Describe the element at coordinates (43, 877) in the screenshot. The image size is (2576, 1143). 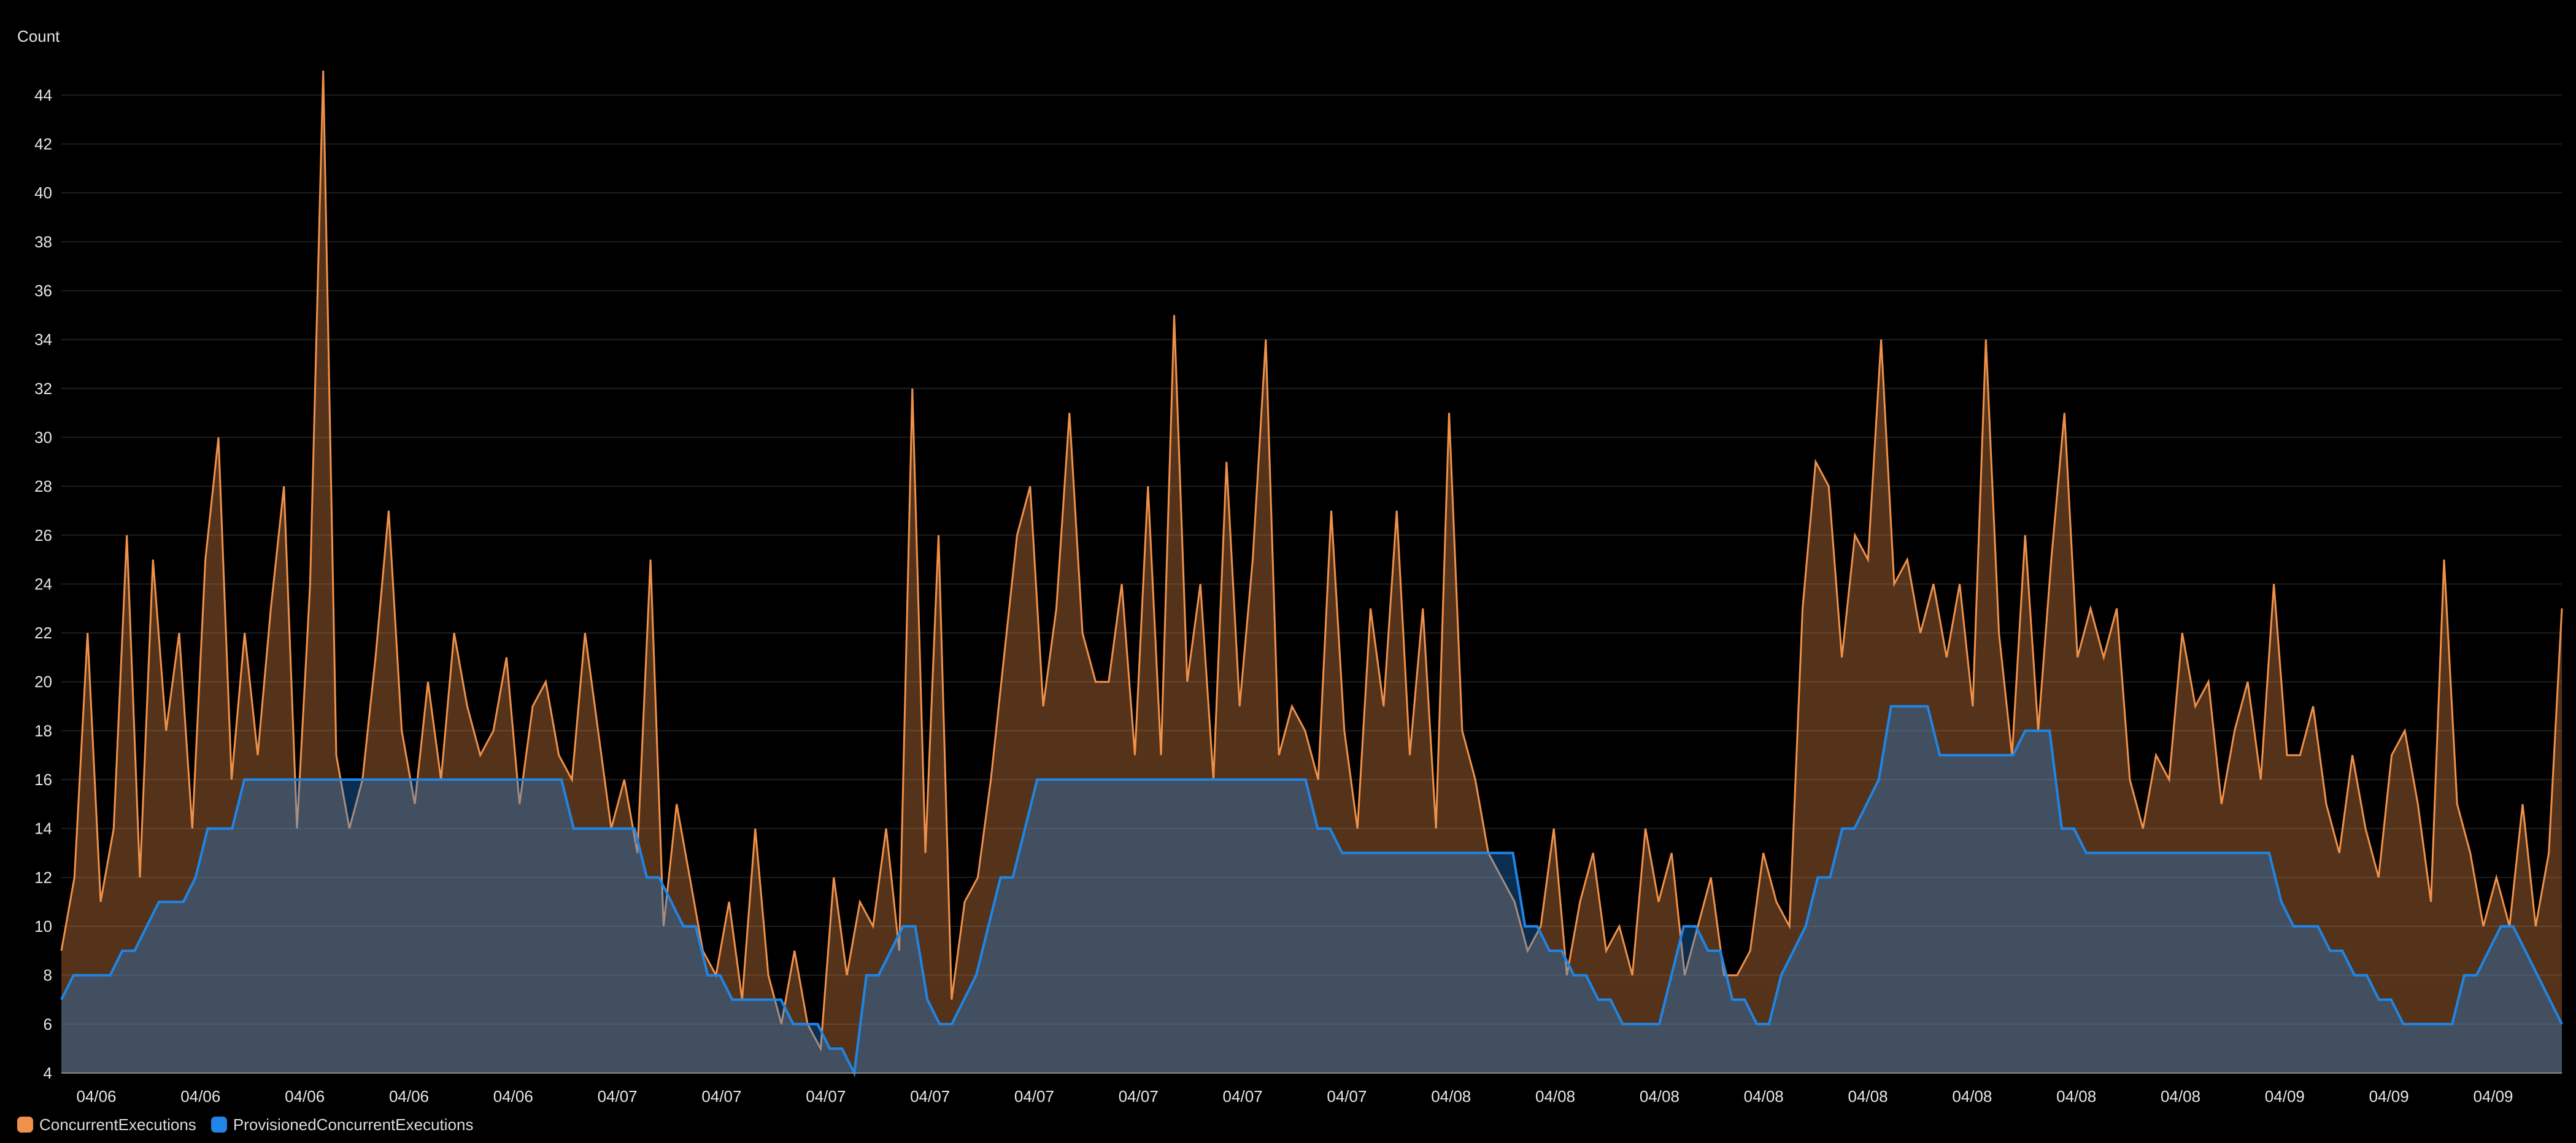
I see `y-tick-label-12: 12` at that location.